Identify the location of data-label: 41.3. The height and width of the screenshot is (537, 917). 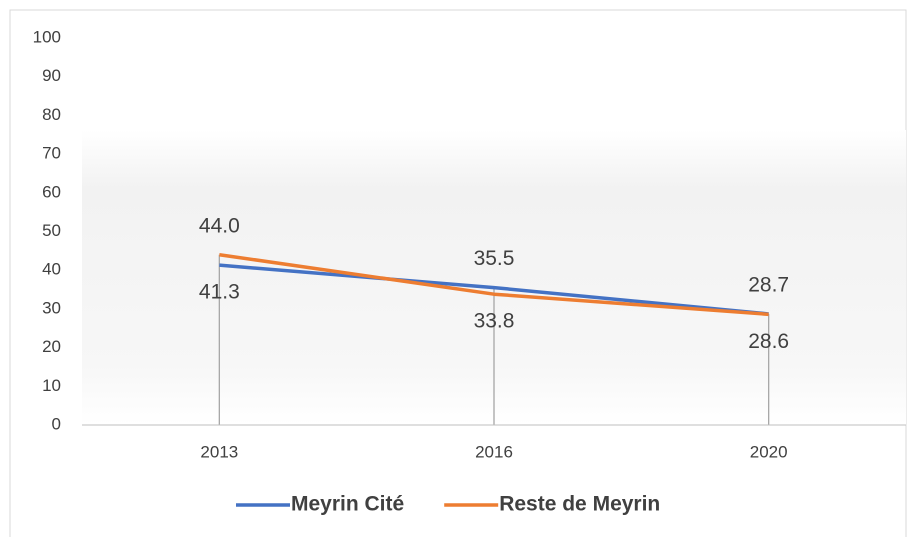
(219, 292).